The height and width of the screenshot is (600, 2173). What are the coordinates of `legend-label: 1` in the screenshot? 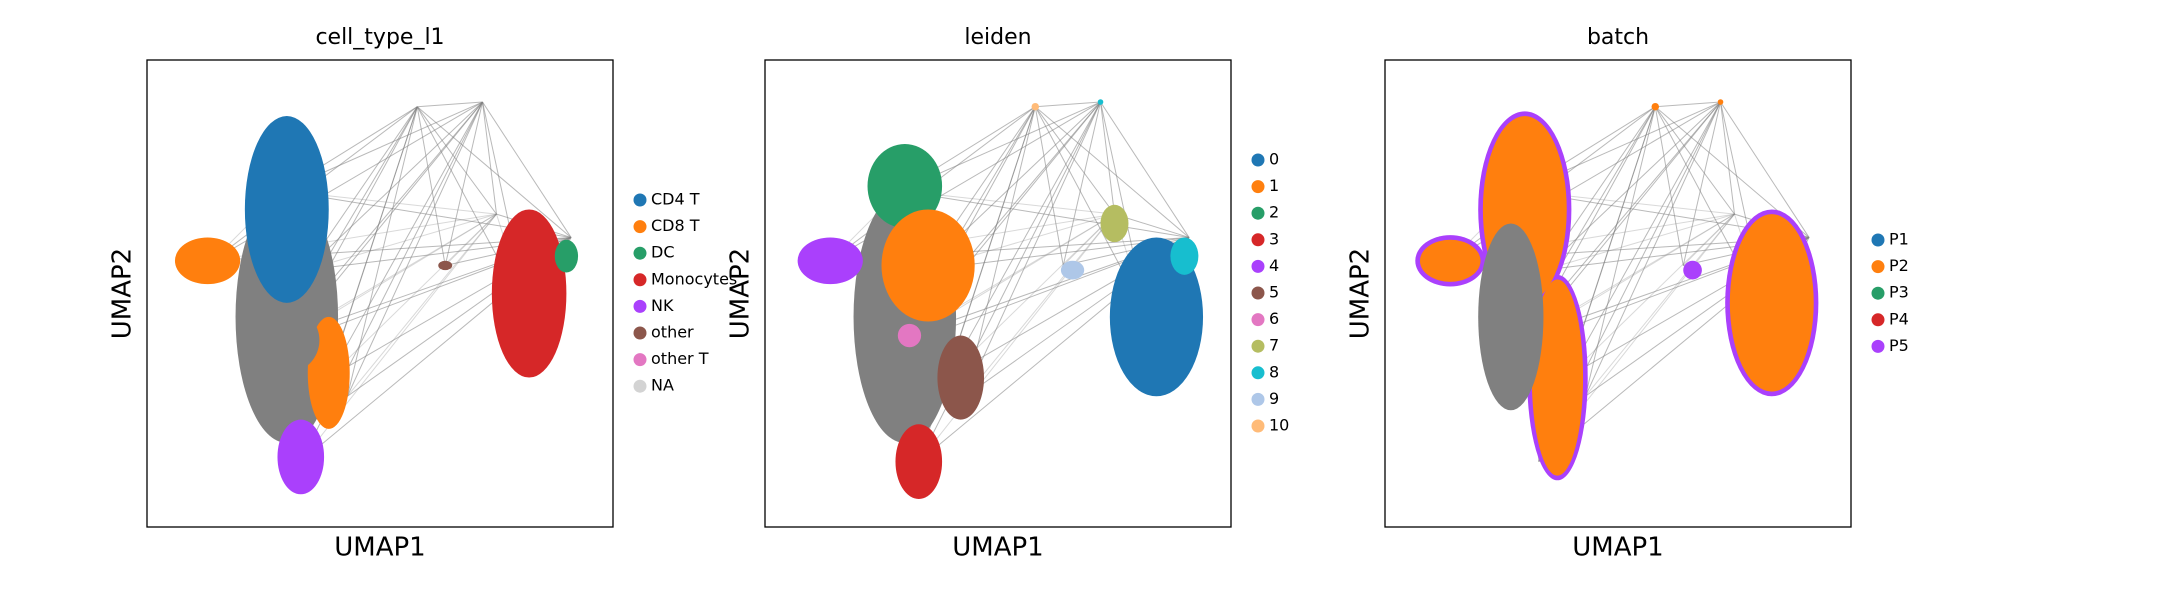 It's located at (1274, 185).